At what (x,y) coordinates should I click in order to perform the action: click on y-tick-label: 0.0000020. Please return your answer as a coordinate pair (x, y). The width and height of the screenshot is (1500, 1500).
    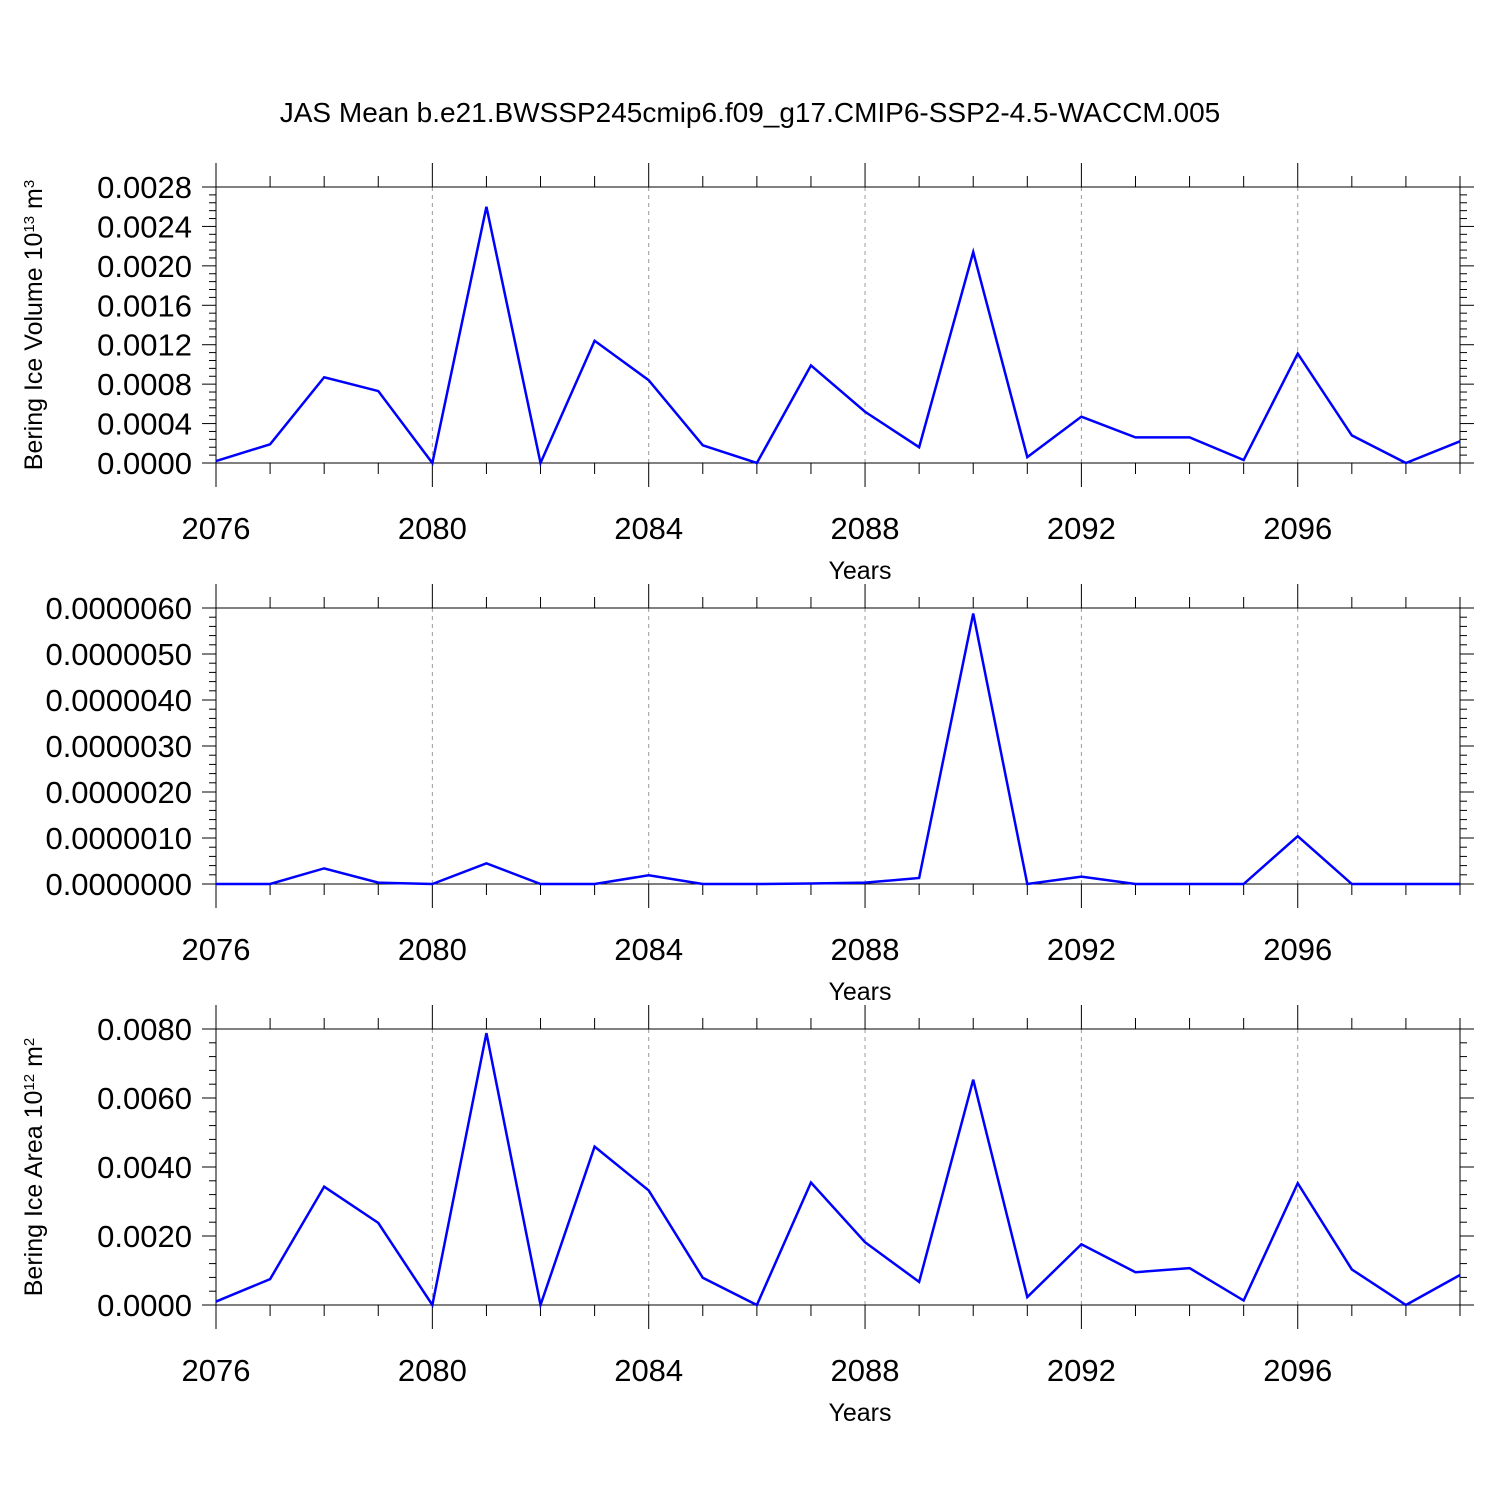
    Looking at the image, I should click on (118, 792).